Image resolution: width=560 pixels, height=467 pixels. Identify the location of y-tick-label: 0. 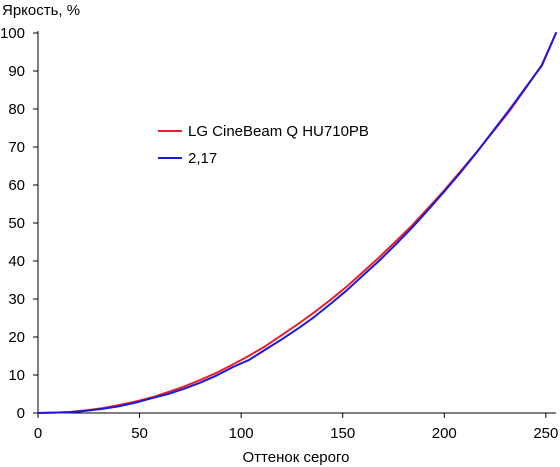
(21, 413).